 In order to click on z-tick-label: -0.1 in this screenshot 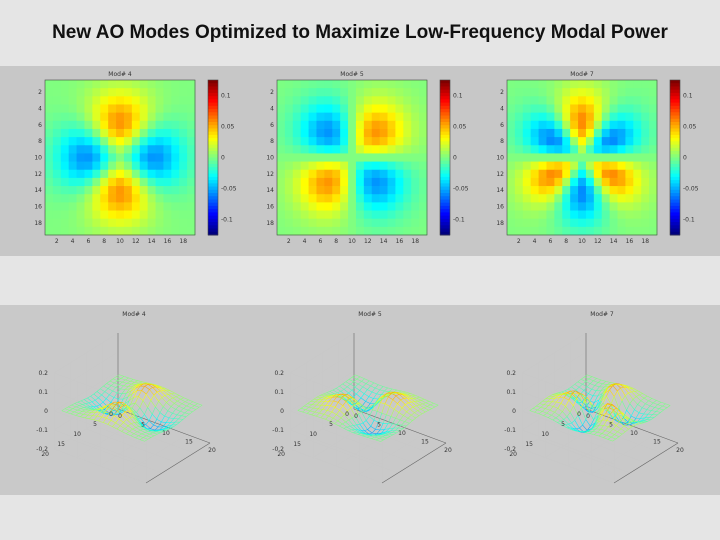, I will do `click(510, 430)`.